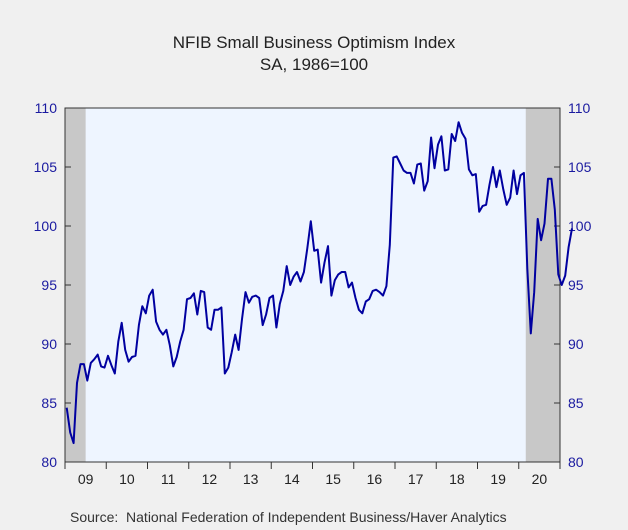 The image size is (628, 530). What do you see at coordinates (46, 108) in the screenshot?
I see `y-tick-label-left: 110` at bounding box center [46, 108].